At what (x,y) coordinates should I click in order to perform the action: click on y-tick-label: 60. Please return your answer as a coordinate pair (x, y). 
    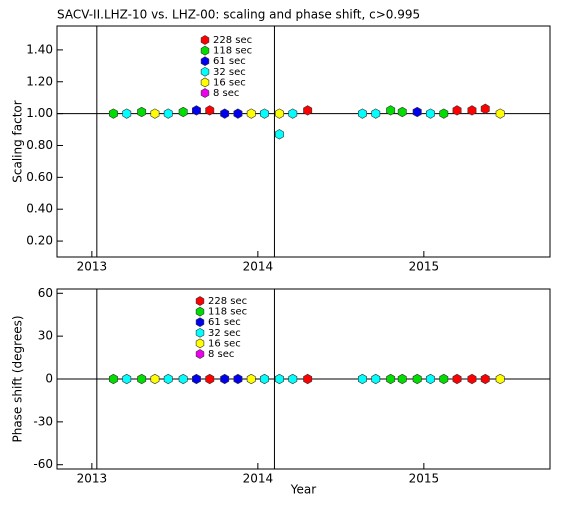
    Looking at the image, I should click on (45, 293).